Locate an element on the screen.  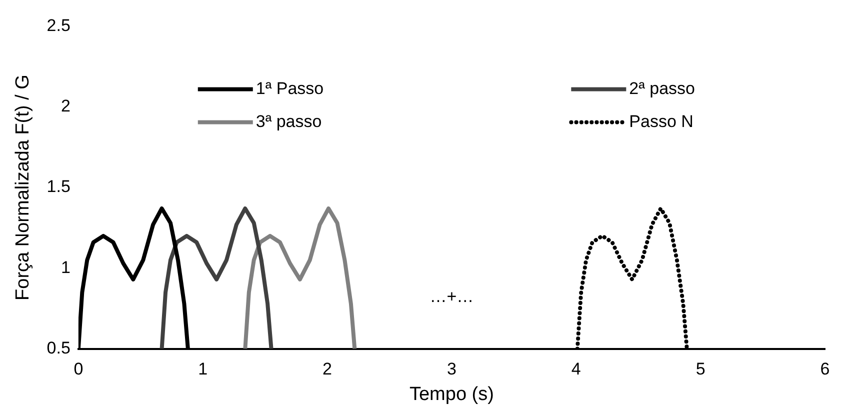
y-axis-title: Força Normalizada F(t) / G is located at coordinates (23, 187).